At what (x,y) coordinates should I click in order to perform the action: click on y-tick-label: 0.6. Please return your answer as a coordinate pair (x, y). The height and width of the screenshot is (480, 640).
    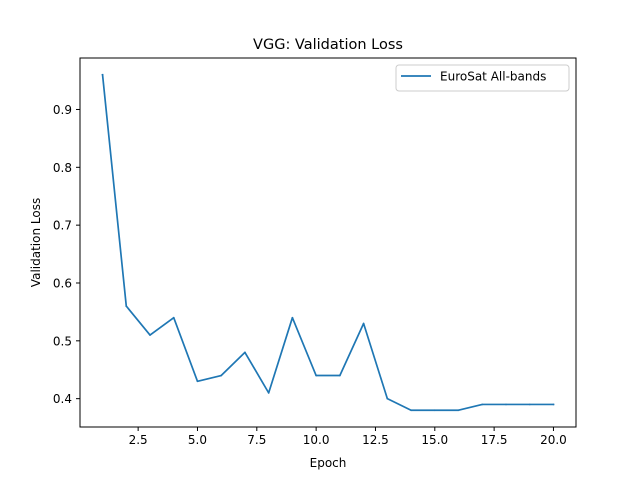
    Looking at the image, I should click on (62, 283).